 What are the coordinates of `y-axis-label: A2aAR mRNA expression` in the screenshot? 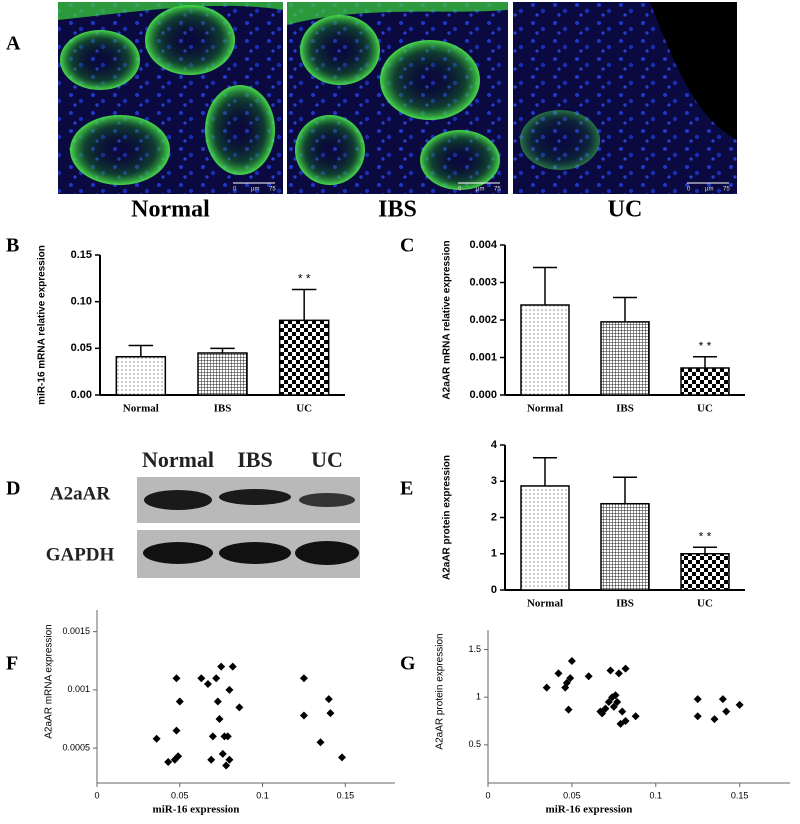 It's located at (49, 681).